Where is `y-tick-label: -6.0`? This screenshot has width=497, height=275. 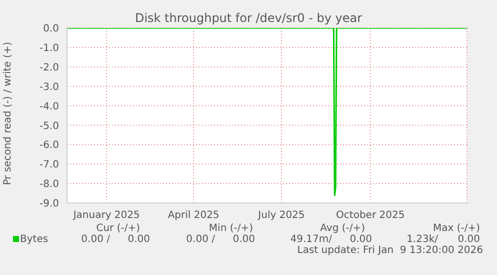
y-tick-label: -6.0 is located at coordinates (49, 146).